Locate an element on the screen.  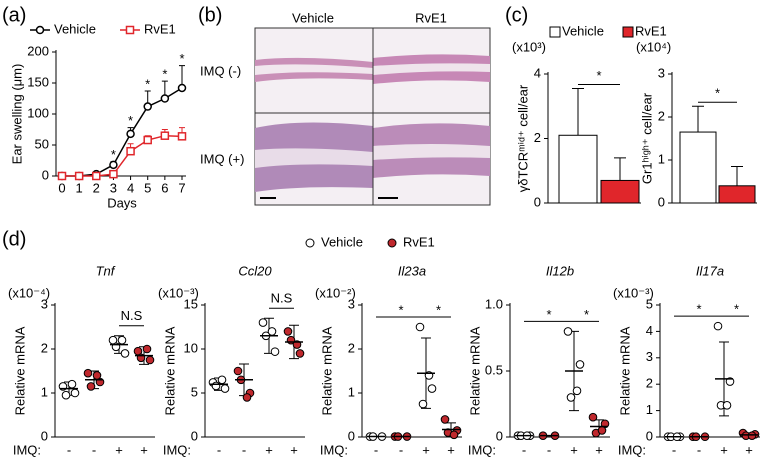
y-tick-label: 100 is located at coordinates (38, 112).